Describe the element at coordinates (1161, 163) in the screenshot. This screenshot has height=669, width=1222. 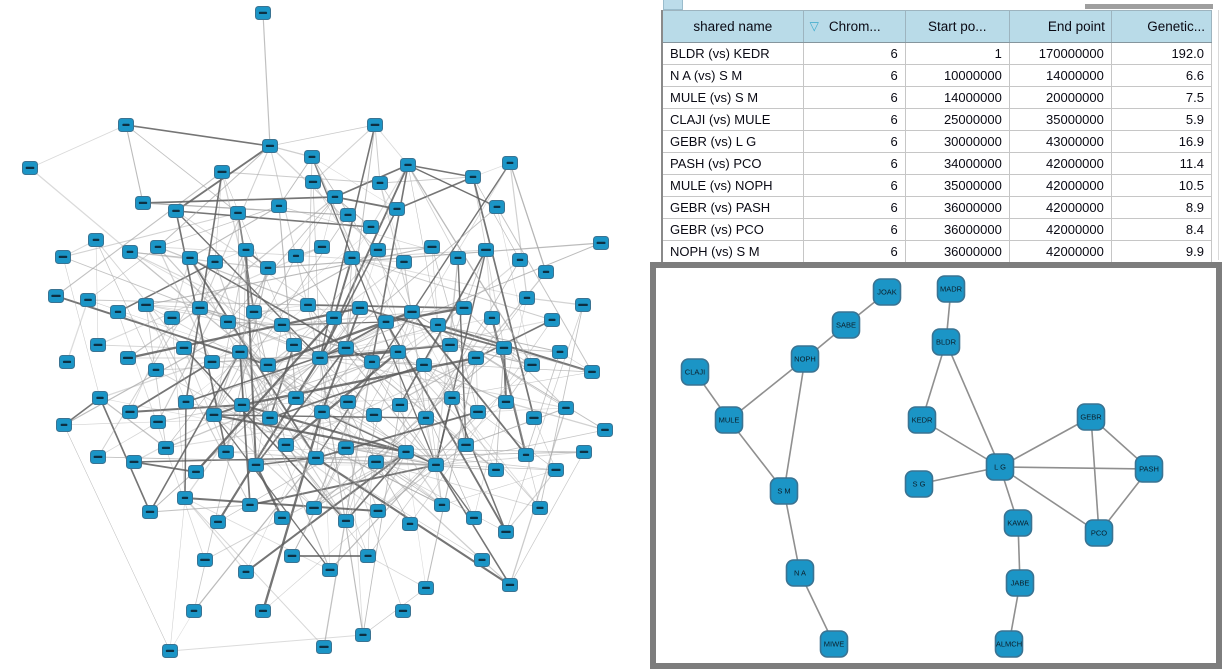
I see `cell-value: 11.4` at that location.